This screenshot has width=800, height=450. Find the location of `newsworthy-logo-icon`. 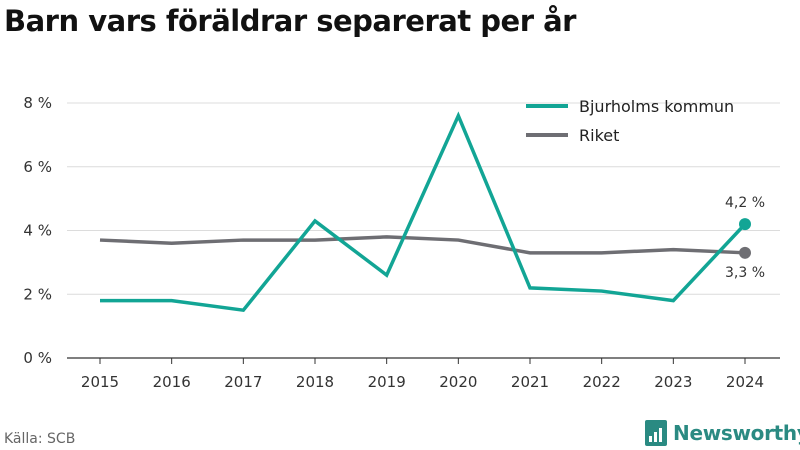

newsworthy-logo-icon is located at coordinates (656, 433).